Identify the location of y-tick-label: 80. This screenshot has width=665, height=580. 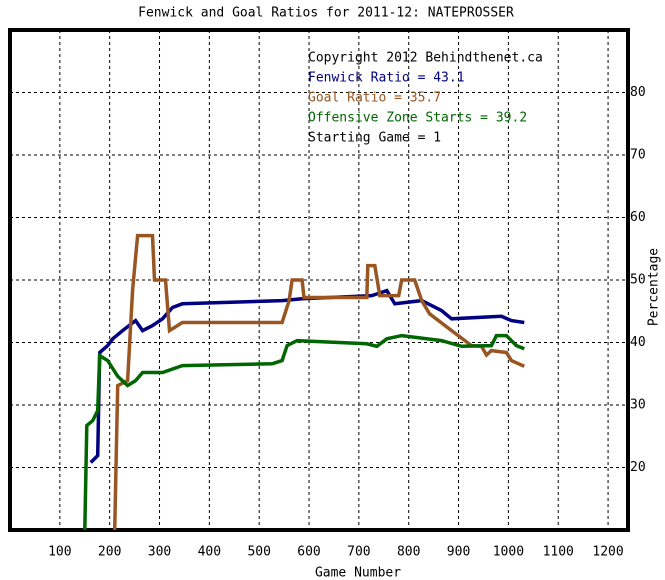
(638, 92).